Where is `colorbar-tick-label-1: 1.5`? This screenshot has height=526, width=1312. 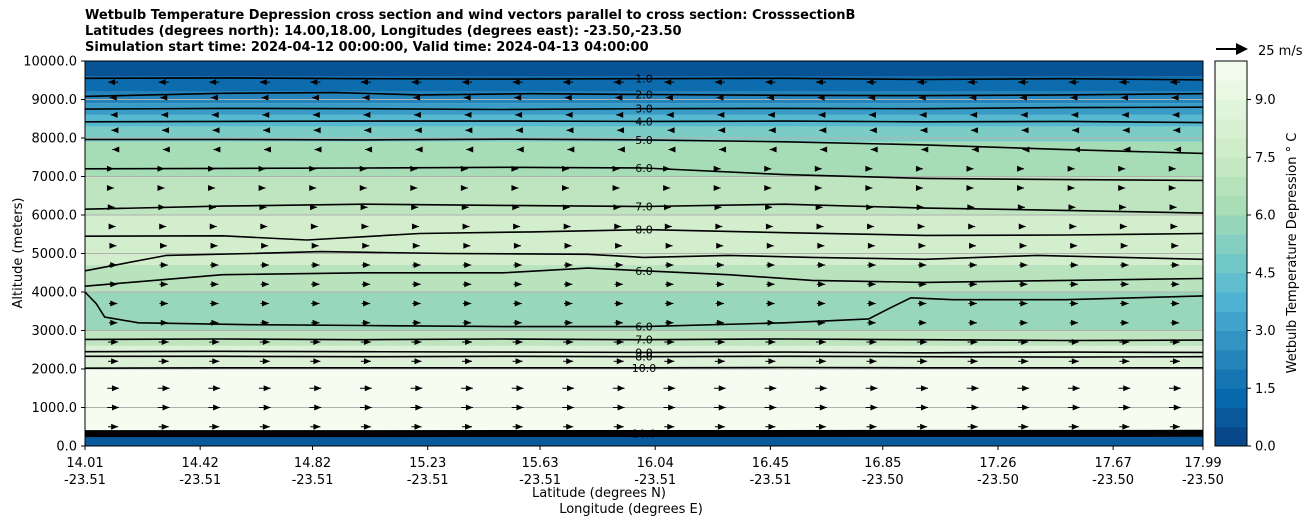
colorbar-tick-label-1: 1.5 is located at coordinates (1265, 389).